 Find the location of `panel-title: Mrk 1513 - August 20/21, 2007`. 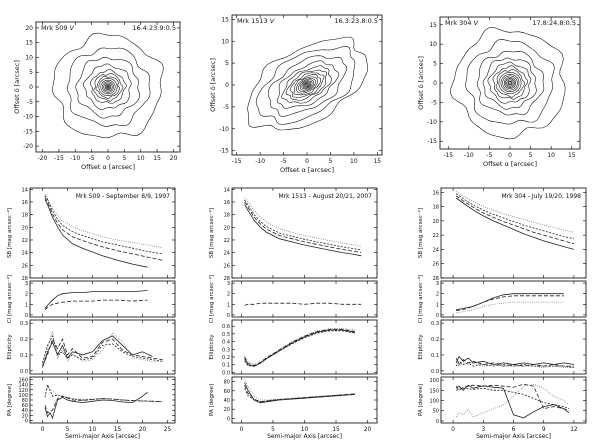

panel-title: Mrk 1513 - August 20/21, 2007 is located at coordinates (325, 196).